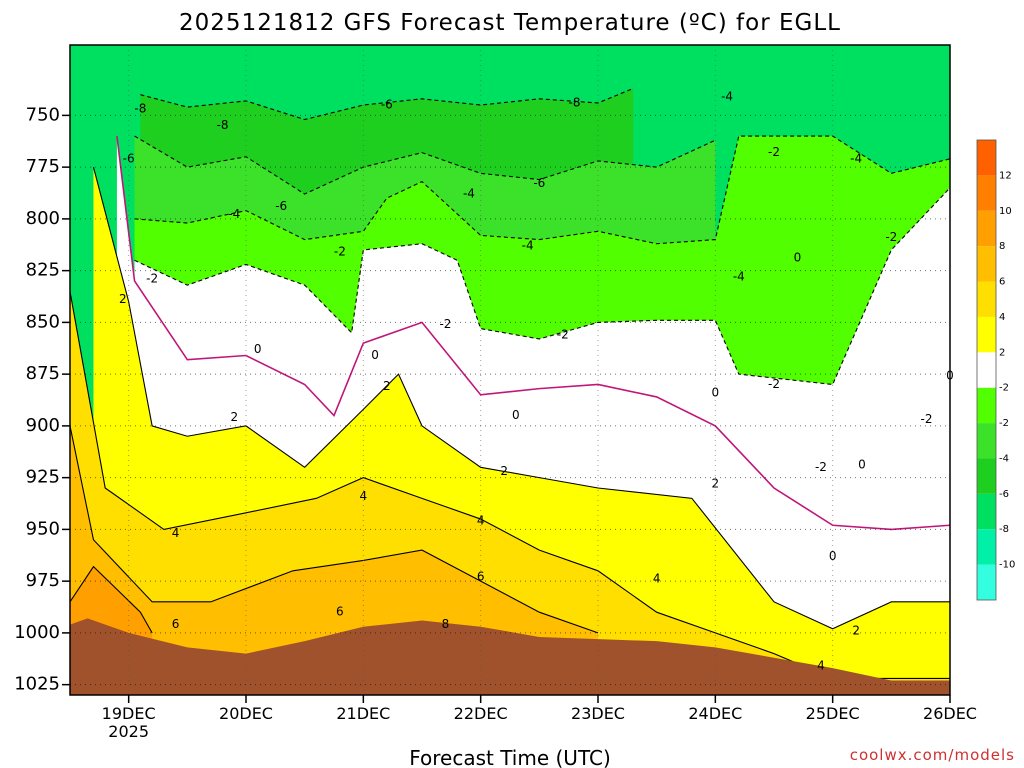 Image resolution: width=1024 pixels, height=768 pixels. What do you see at coordinates (43, 166) in the screenshot?
I see `y-tick-label: 775` at bounding box center [43, 166].